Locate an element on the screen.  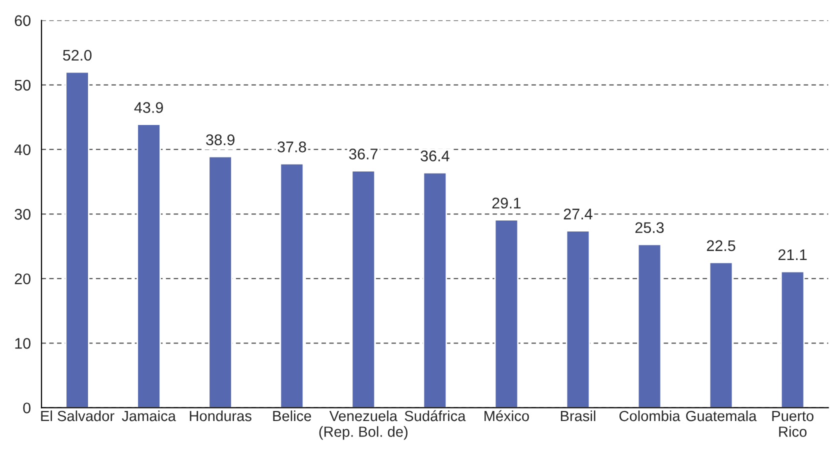
y-tick-label: 60 is located at coordinates (22, 20).